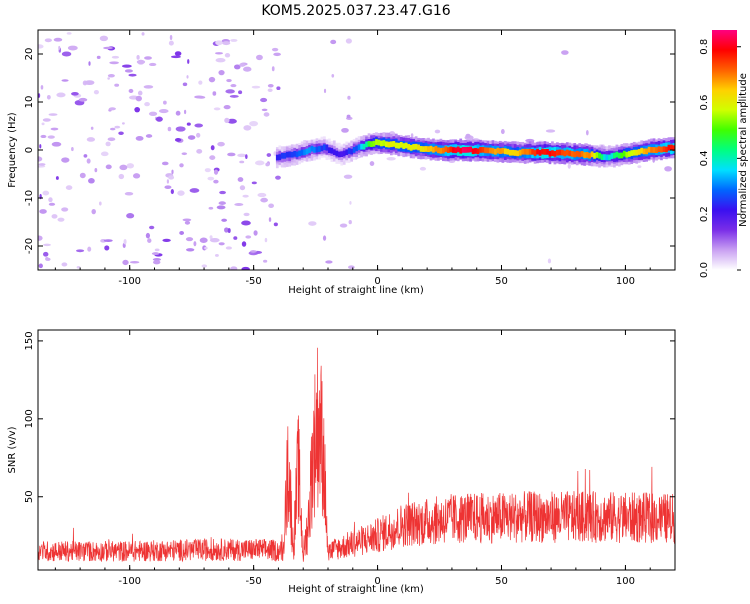 This screenshot has height=604, width=750. What do you see at coordinates (704, 214) in the screenshot?
I see `colorbar-tick-label: 0.2` at bounding box center [704, 214].